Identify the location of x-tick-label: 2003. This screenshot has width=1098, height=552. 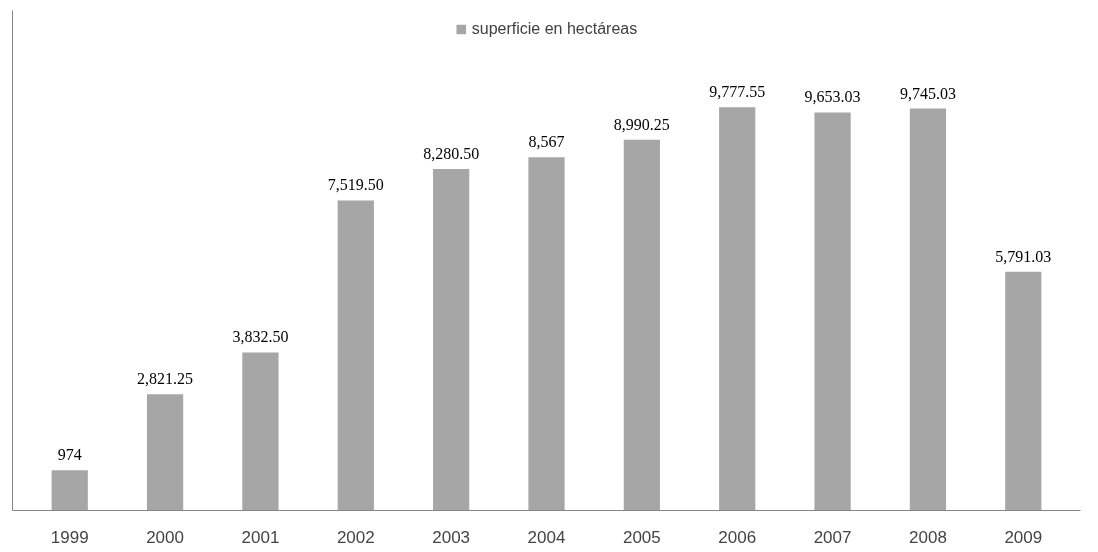
(451, 537).